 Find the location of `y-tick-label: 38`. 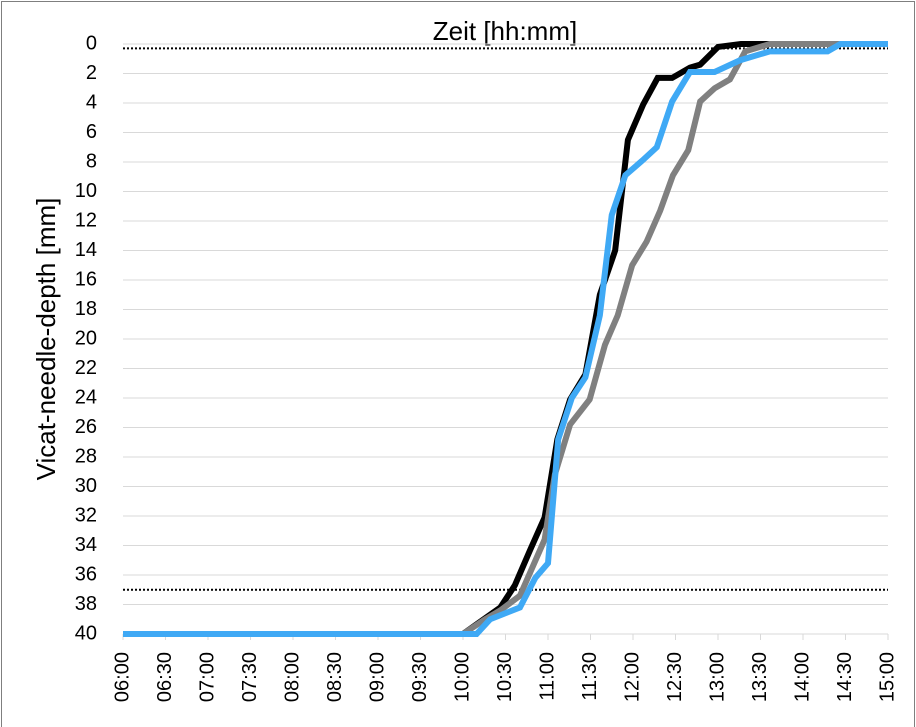

y-tick-label: 38 is located at coordinates (86, 604).